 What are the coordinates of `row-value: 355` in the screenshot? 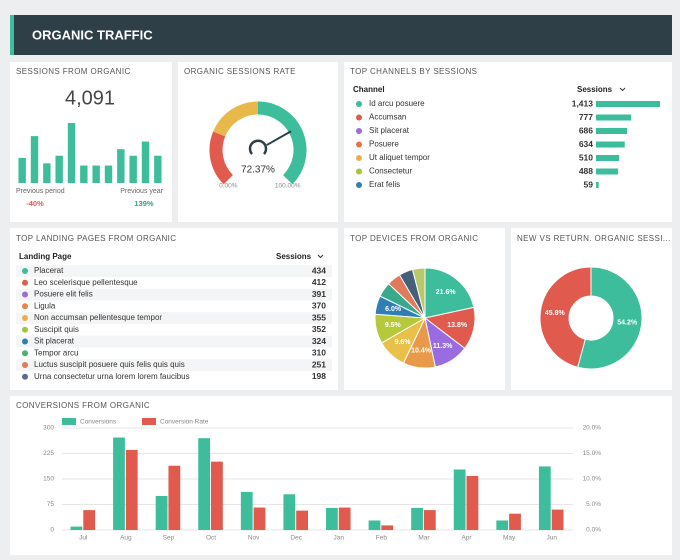 It's located at (319, 317).